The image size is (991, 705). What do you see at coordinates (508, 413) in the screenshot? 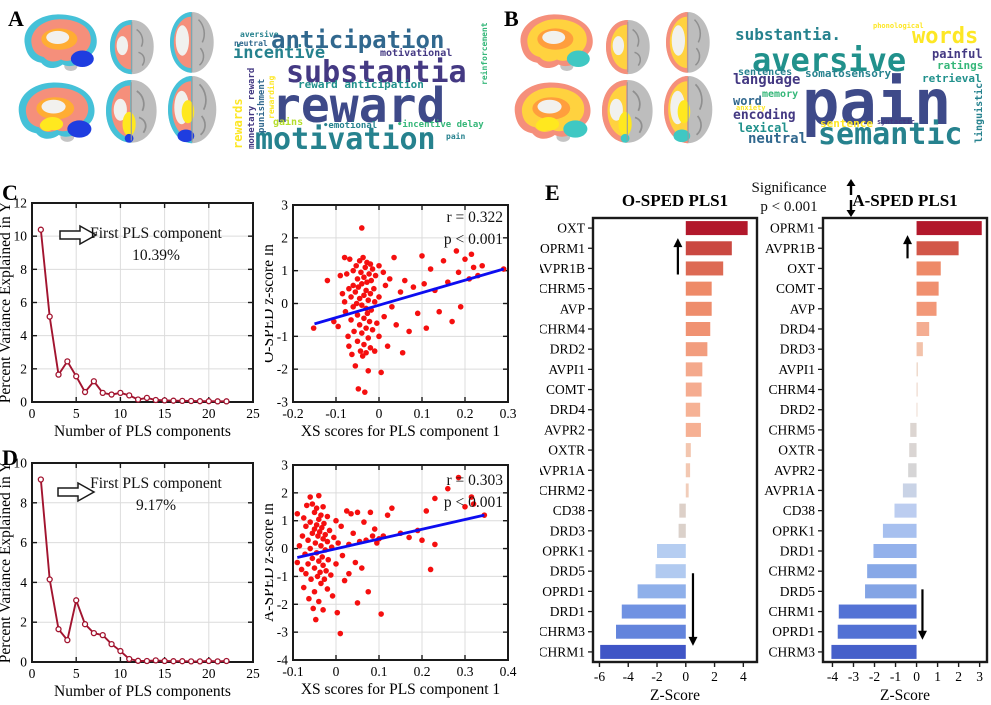
I see `svg-text: 0.3` at bounding box center [508, 413].